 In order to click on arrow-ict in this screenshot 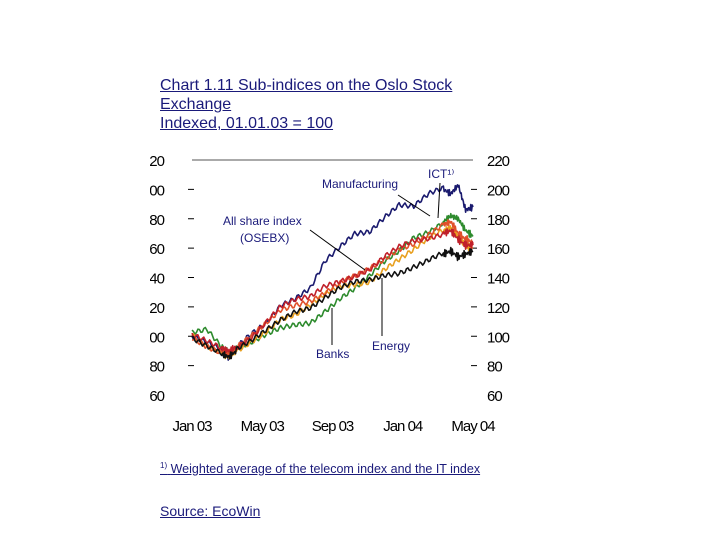, I will do `click(439, 200)`.